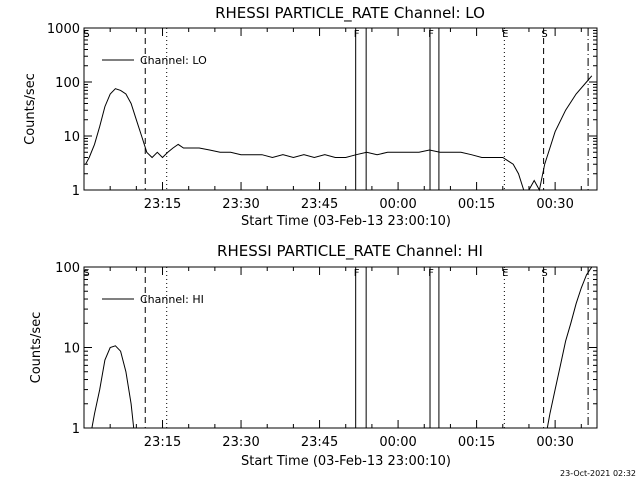 This screenshot has width=640, height=480. What do you see at coordinates (350, 251) in the screenshot?
I see `chart-title: RHESSI PARTICLE_RATE Channel: HI` at bounding box center [350, 251].